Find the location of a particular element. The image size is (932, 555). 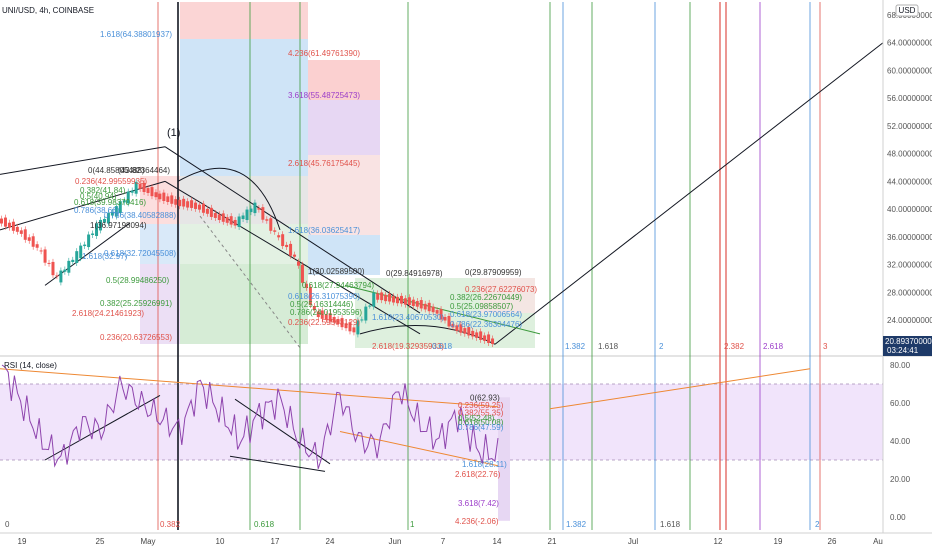

fib-ext-pink is located at coordinates (344, 195).